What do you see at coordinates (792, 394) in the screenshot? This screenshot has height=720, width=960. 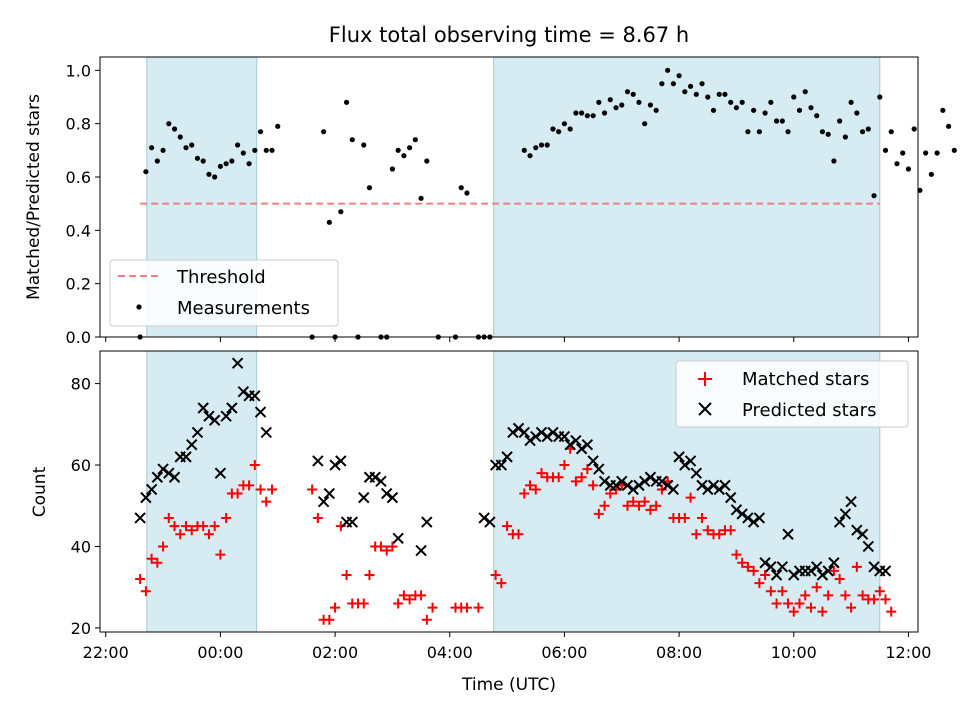 I see `count-legend-box` at bounding box center [792, 394].